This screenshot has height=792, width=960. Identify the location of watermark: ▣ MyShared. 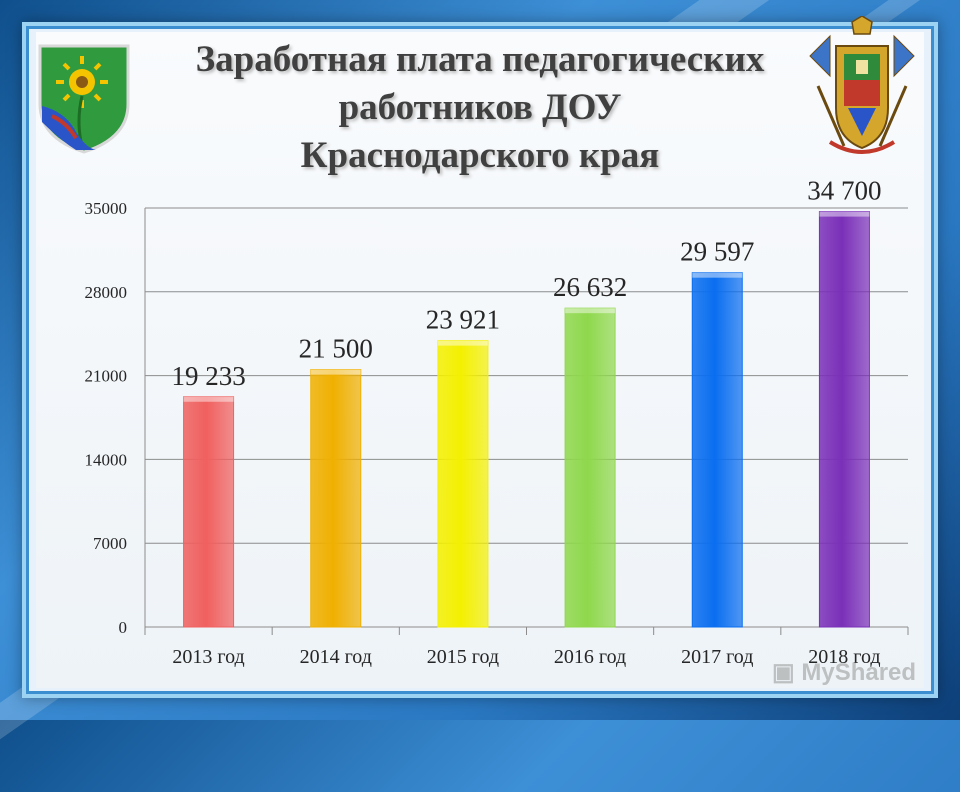
(844, 672).